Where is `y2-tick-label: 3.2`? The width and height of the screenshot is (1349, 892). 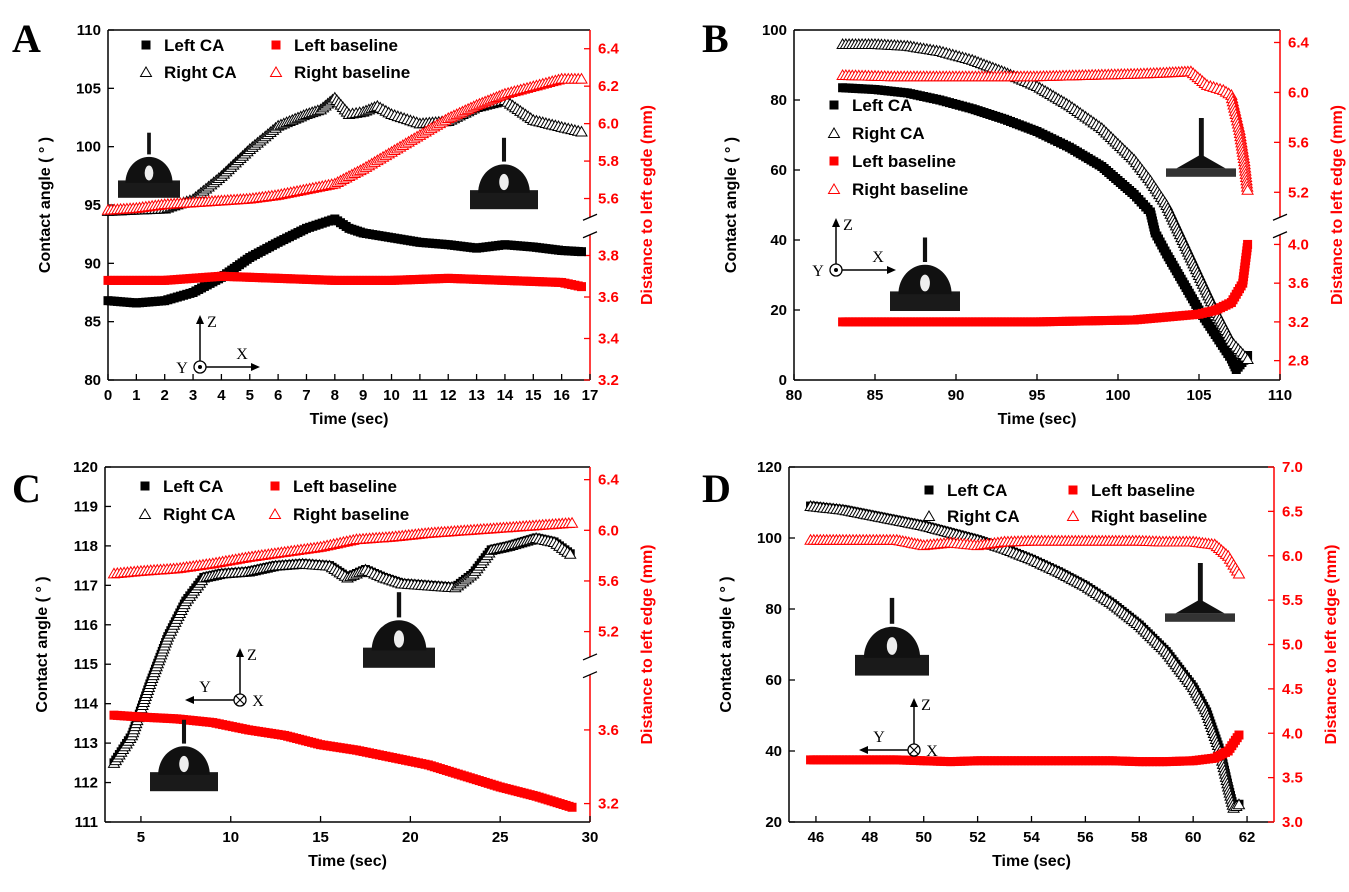
y2-tick-label: 3.2 is located at coordinates (1298, 322).